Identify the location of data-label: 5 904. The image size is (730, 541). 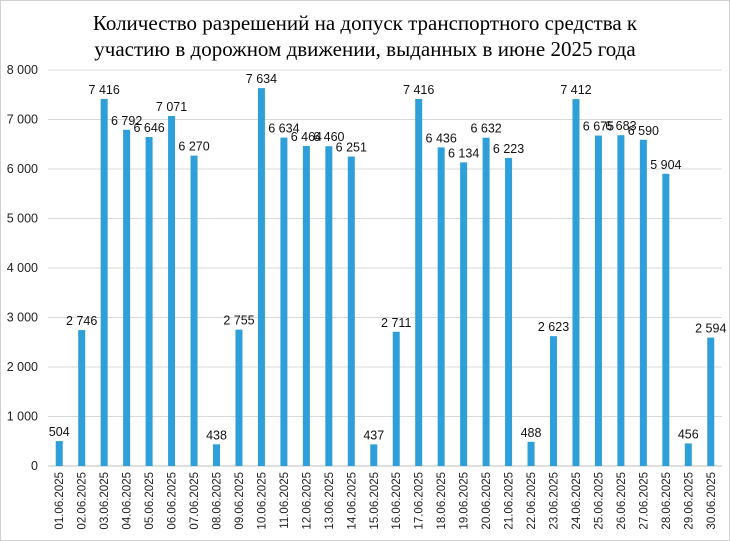
(665, 165).